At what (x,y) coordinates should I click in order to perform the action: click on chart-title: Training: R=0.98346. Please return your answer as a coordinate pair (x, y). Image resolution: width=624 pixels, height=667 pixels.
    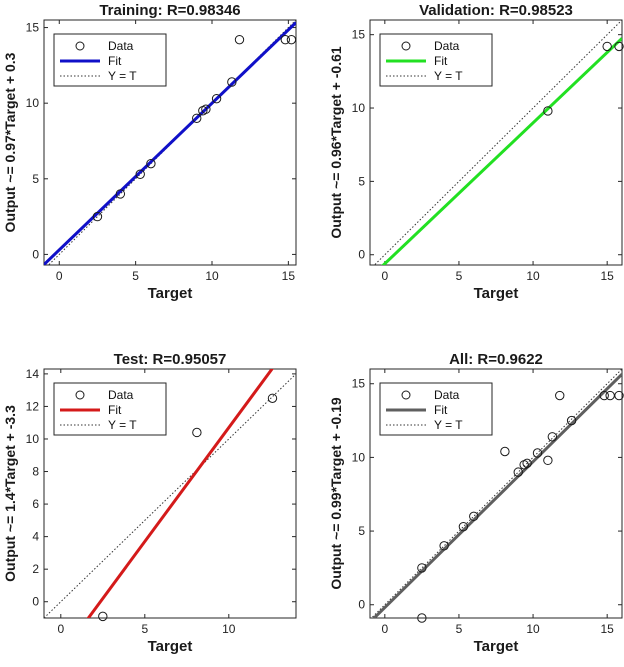
    Looking at the image, I should click on (169, 10).